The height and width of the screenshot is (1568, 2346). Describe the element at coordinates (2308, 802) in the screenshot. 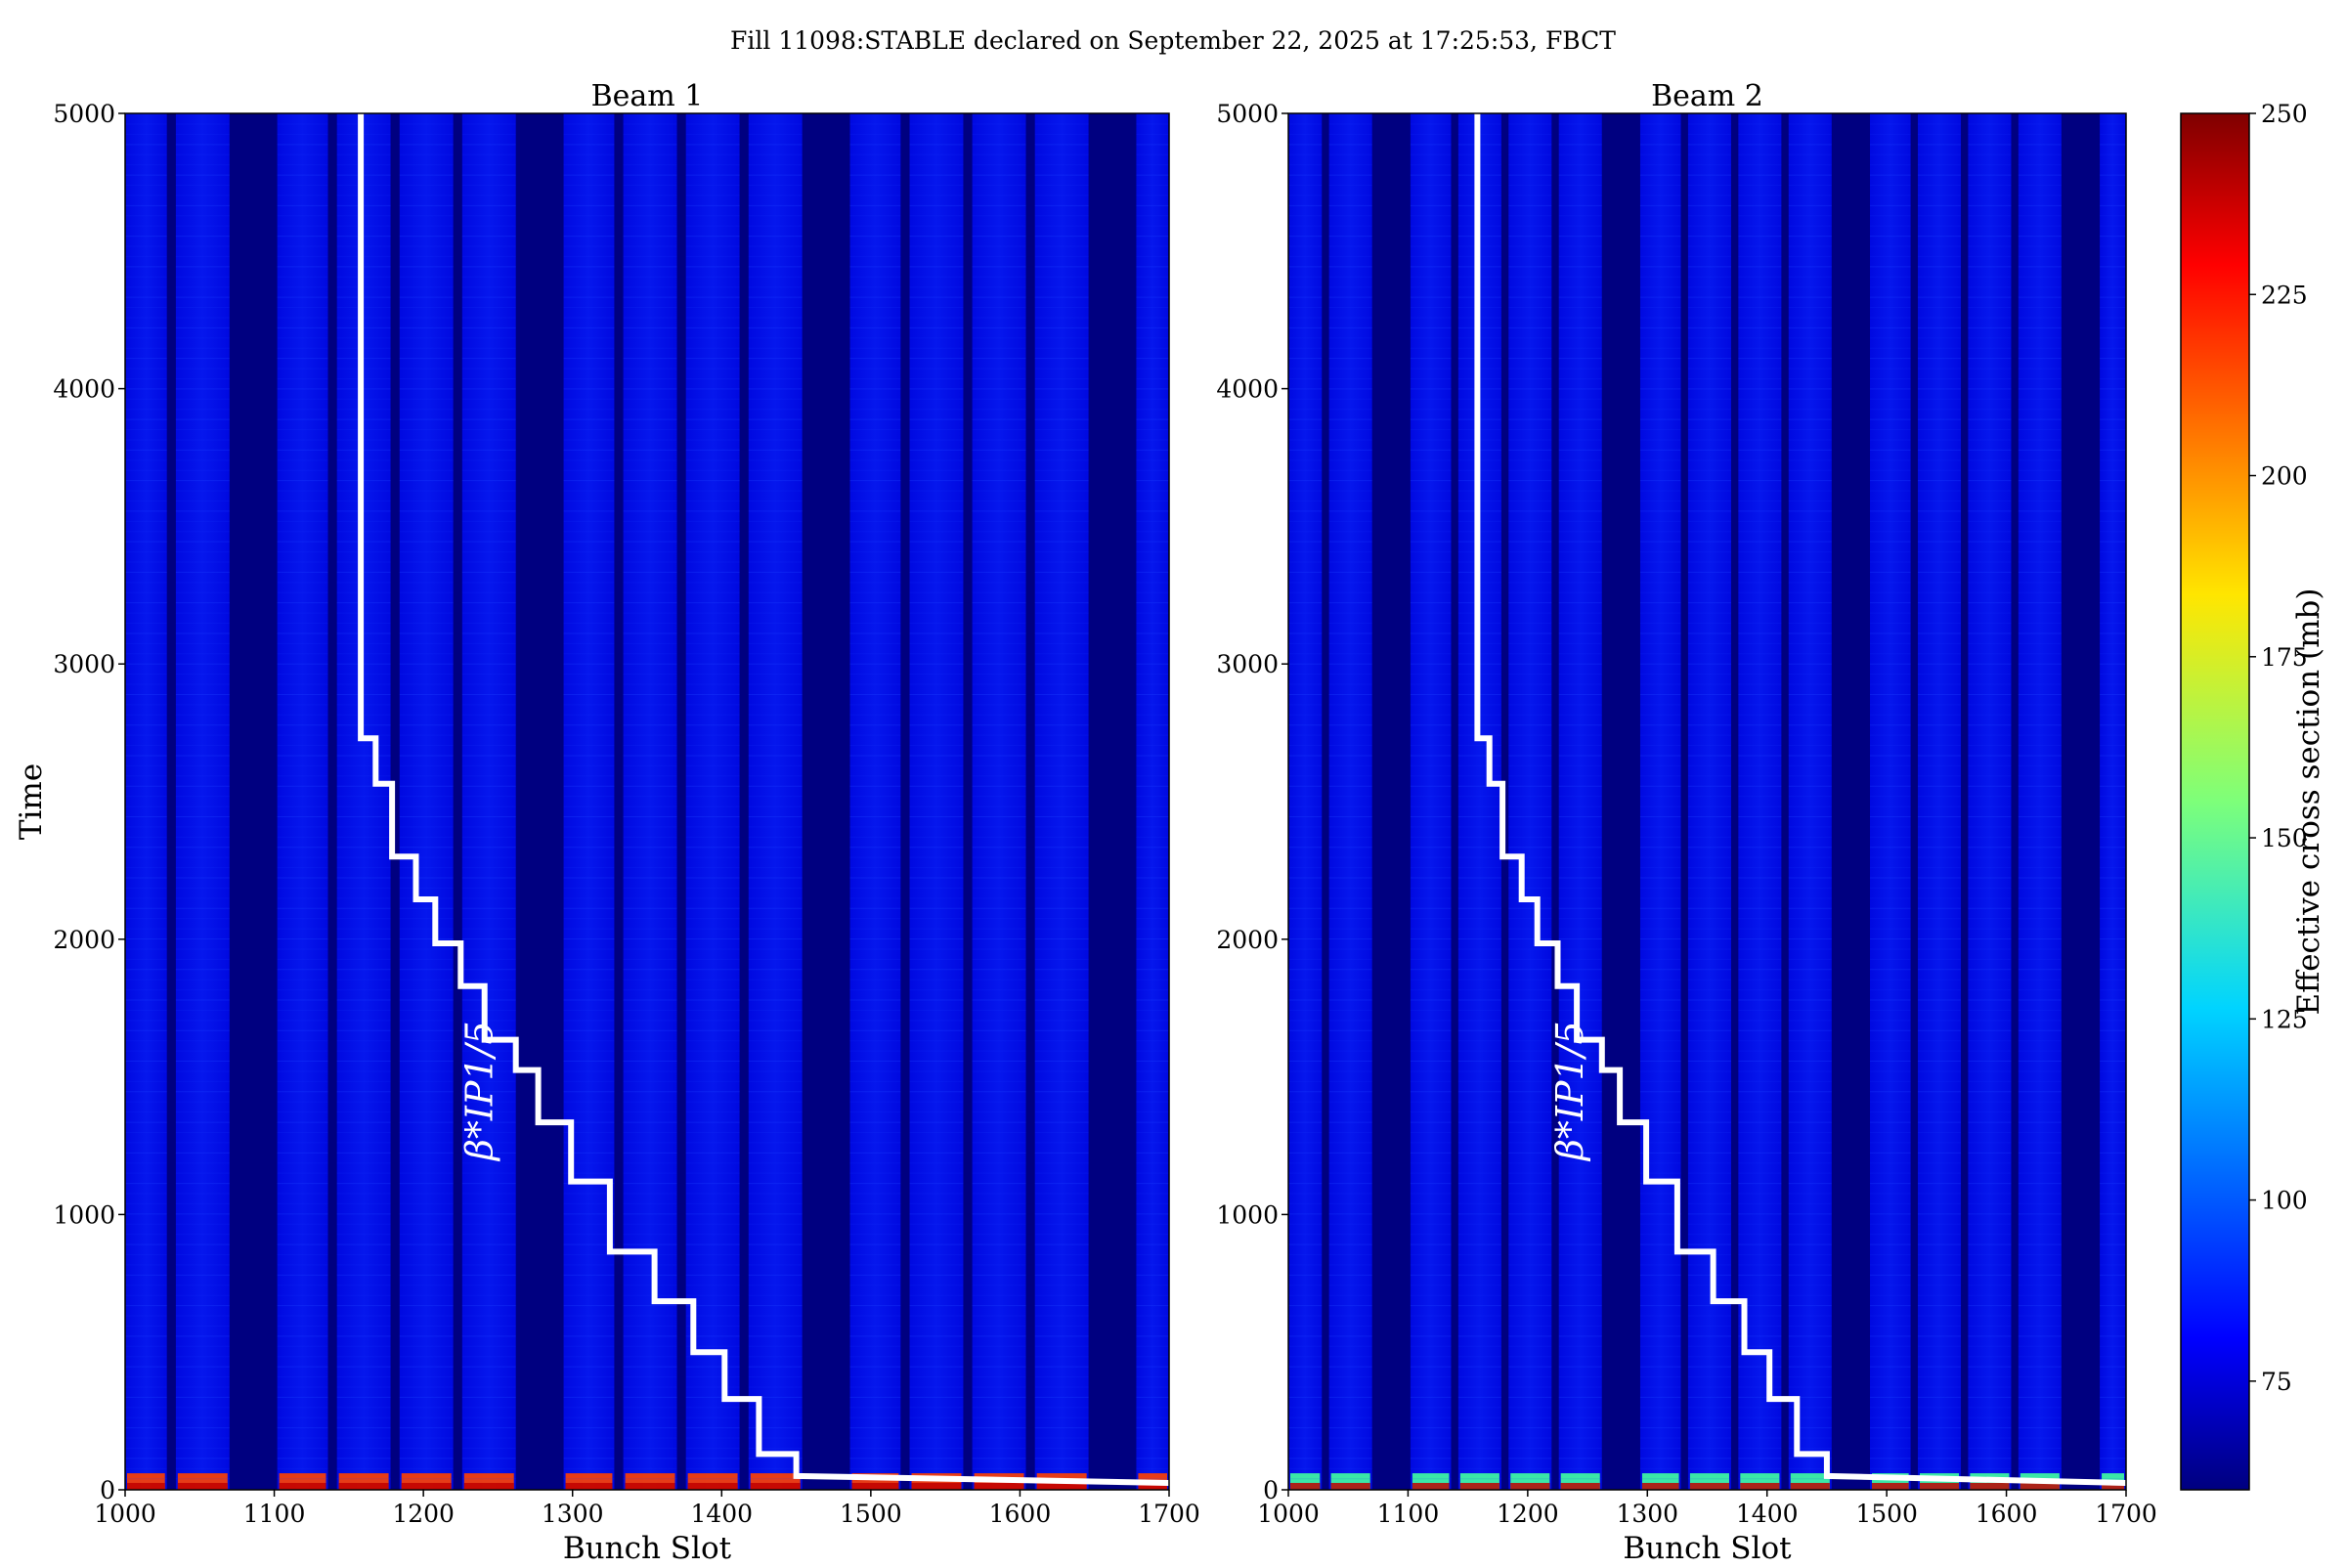

I see `colorbar-label: Effective cross section (mb)` at that location.